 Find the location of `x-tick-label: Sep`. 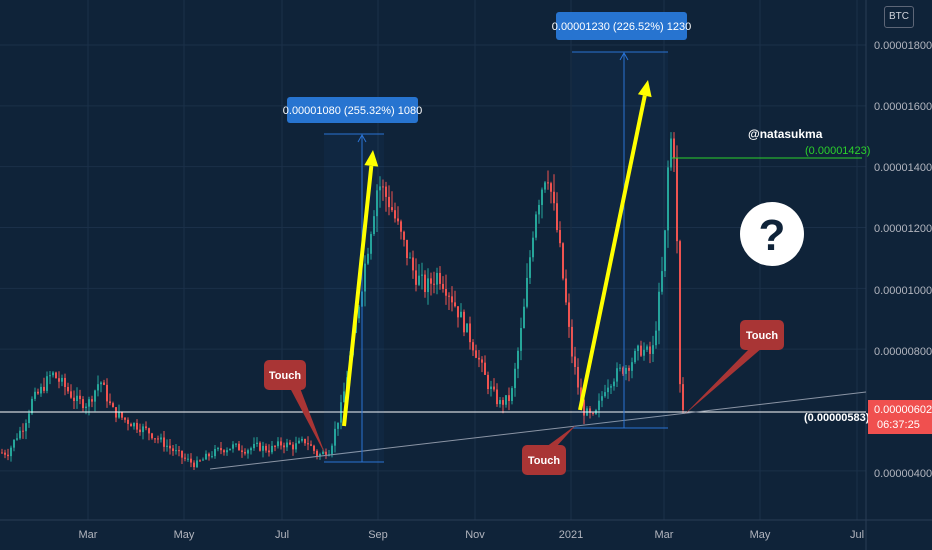

x-tick-label: Sep is located at coordinates (378, 535).